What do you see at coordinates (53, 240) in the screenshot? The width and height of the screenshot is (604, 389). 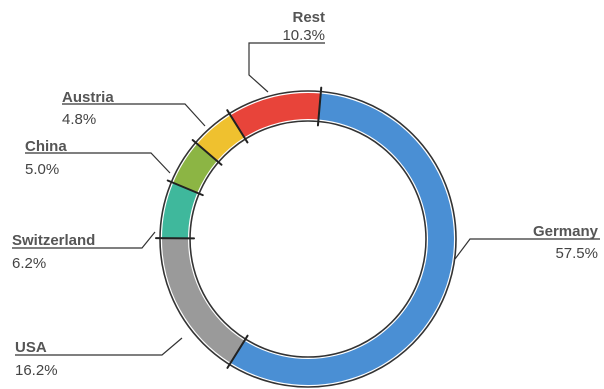 I see `slice-label-switzerland: Switzerland` at bounding box center [53, 240].